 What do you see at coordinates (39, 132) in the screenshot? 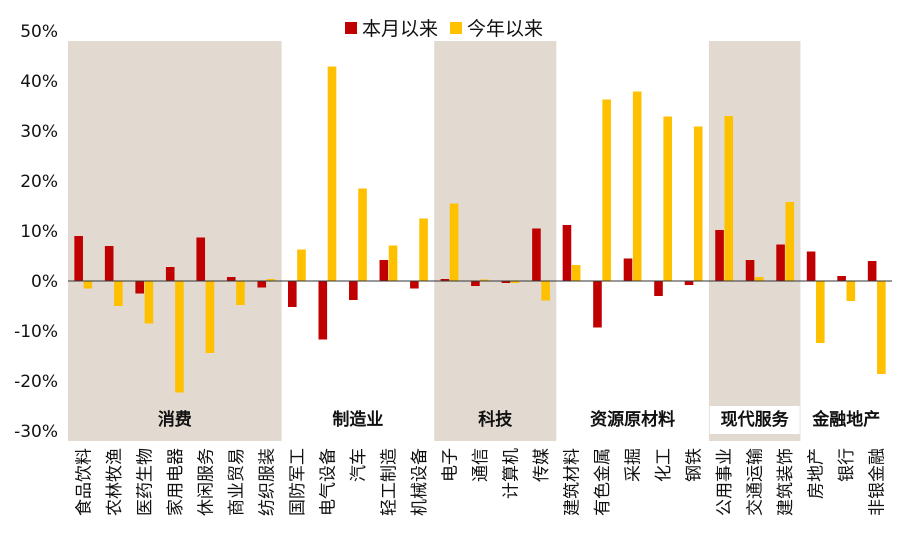
I see `y-tick-label: 30%` at bounding box center [39, 132].